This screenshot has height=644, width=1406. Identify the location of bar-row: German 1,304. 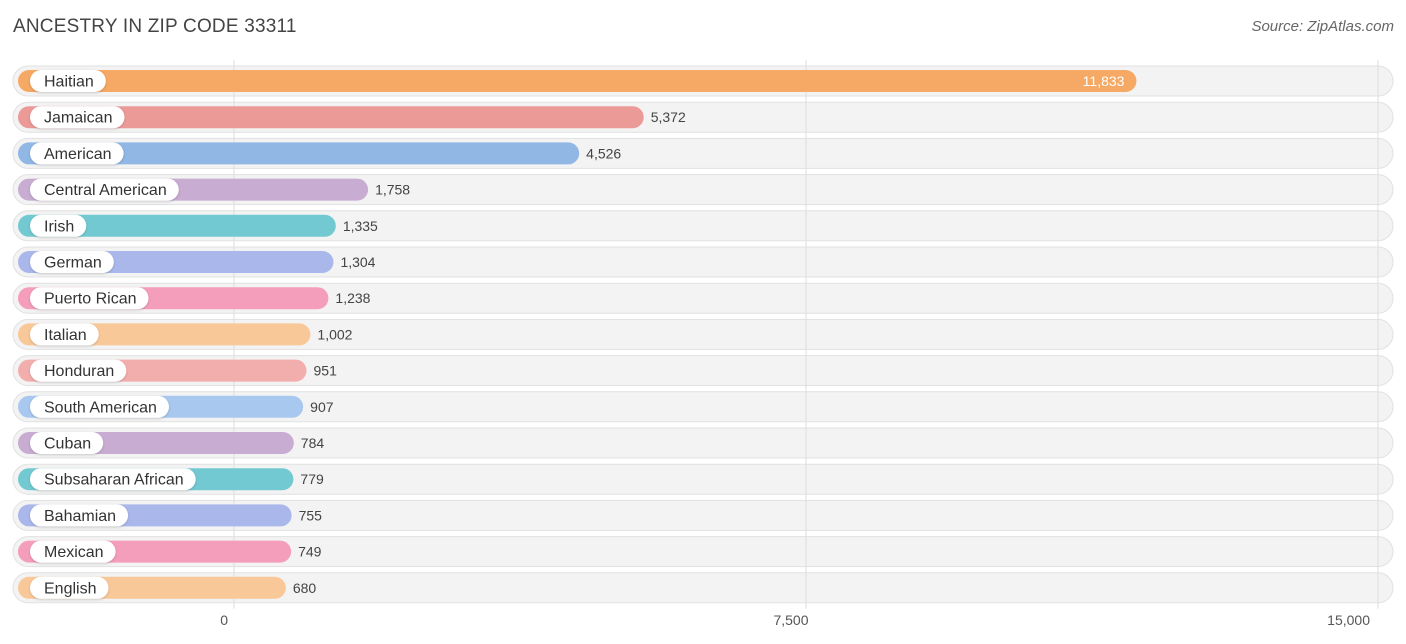
(197, 262).